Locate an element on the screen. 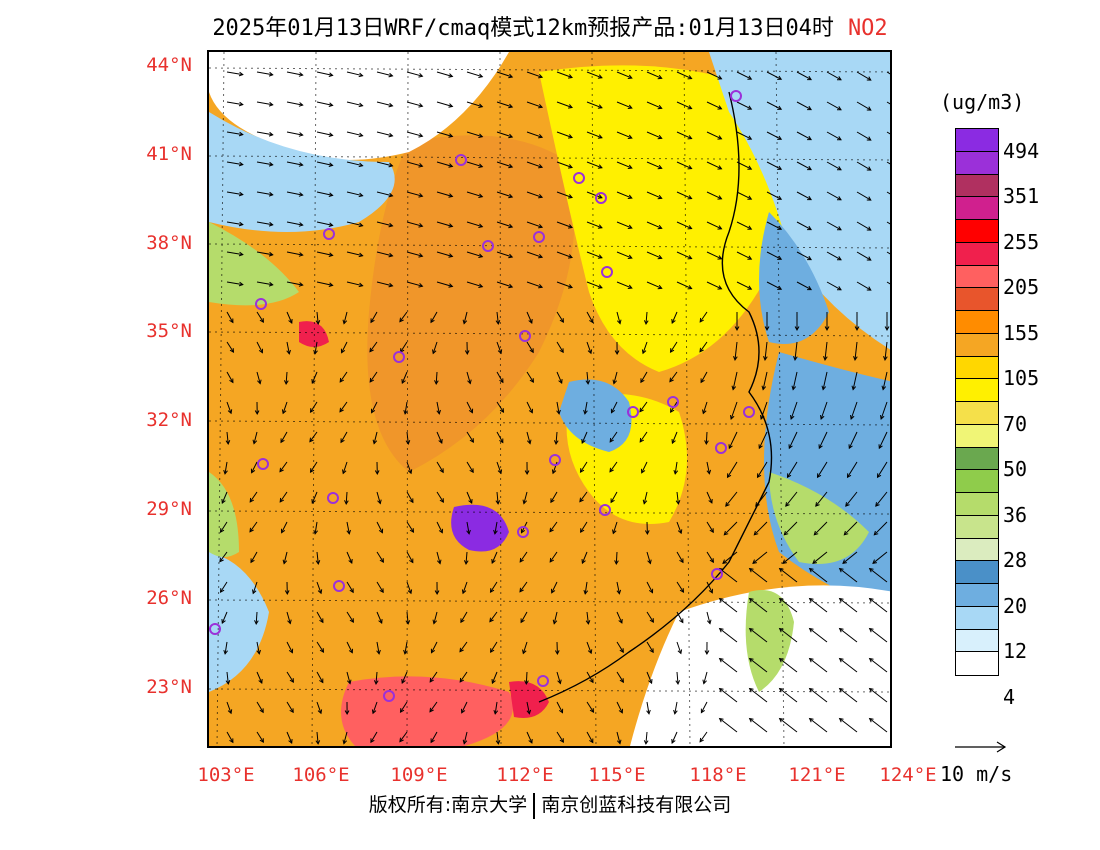  lat-label-35: 35°N is located at coordinates (169, 331).